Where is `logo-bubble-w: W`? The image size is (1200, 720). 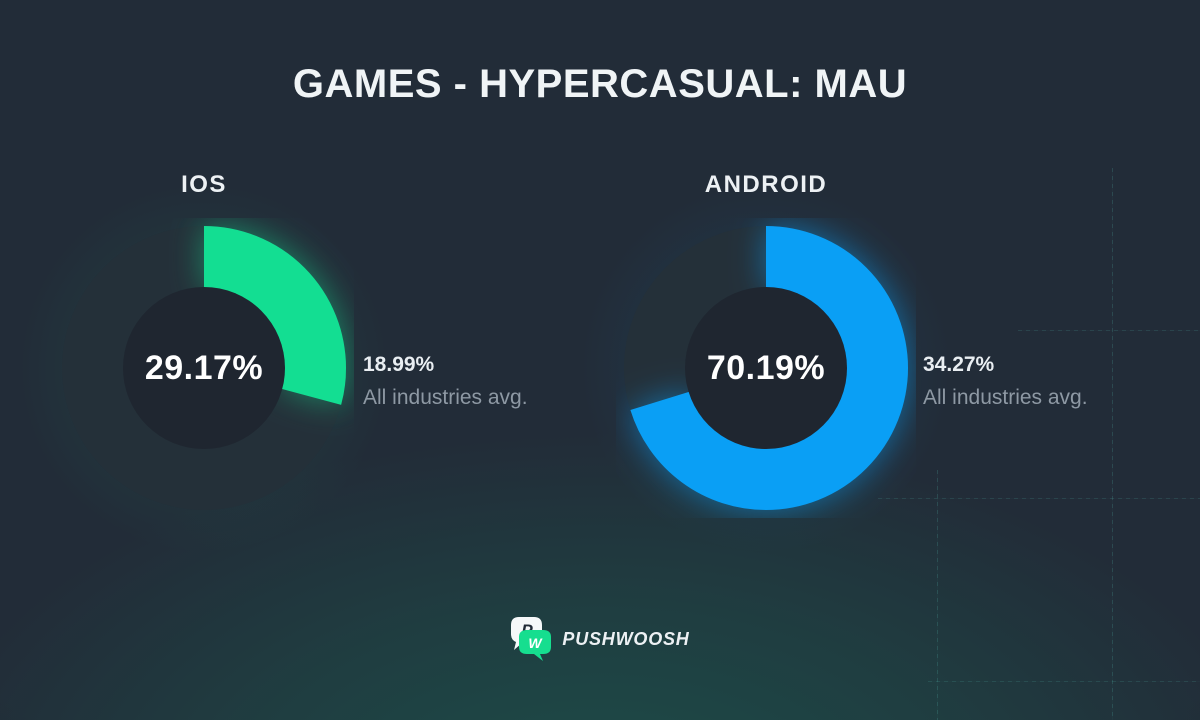
logo-bubble-w: W is located at coordinates (535, 645).